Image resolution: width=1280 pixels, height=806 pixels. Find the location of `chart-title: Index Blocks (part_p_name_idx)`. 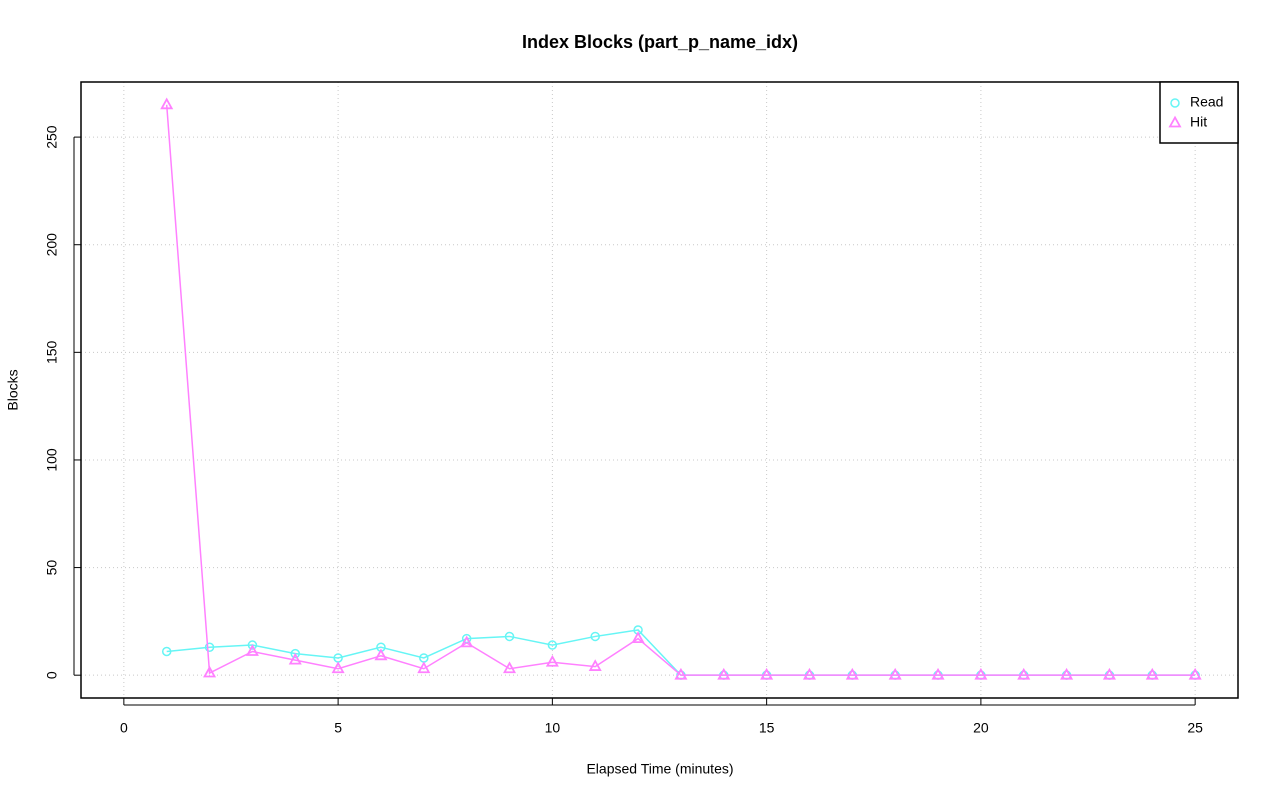

chart-title: Index Blocks (part_p_name_idx) is located at coordinates (660, 42).